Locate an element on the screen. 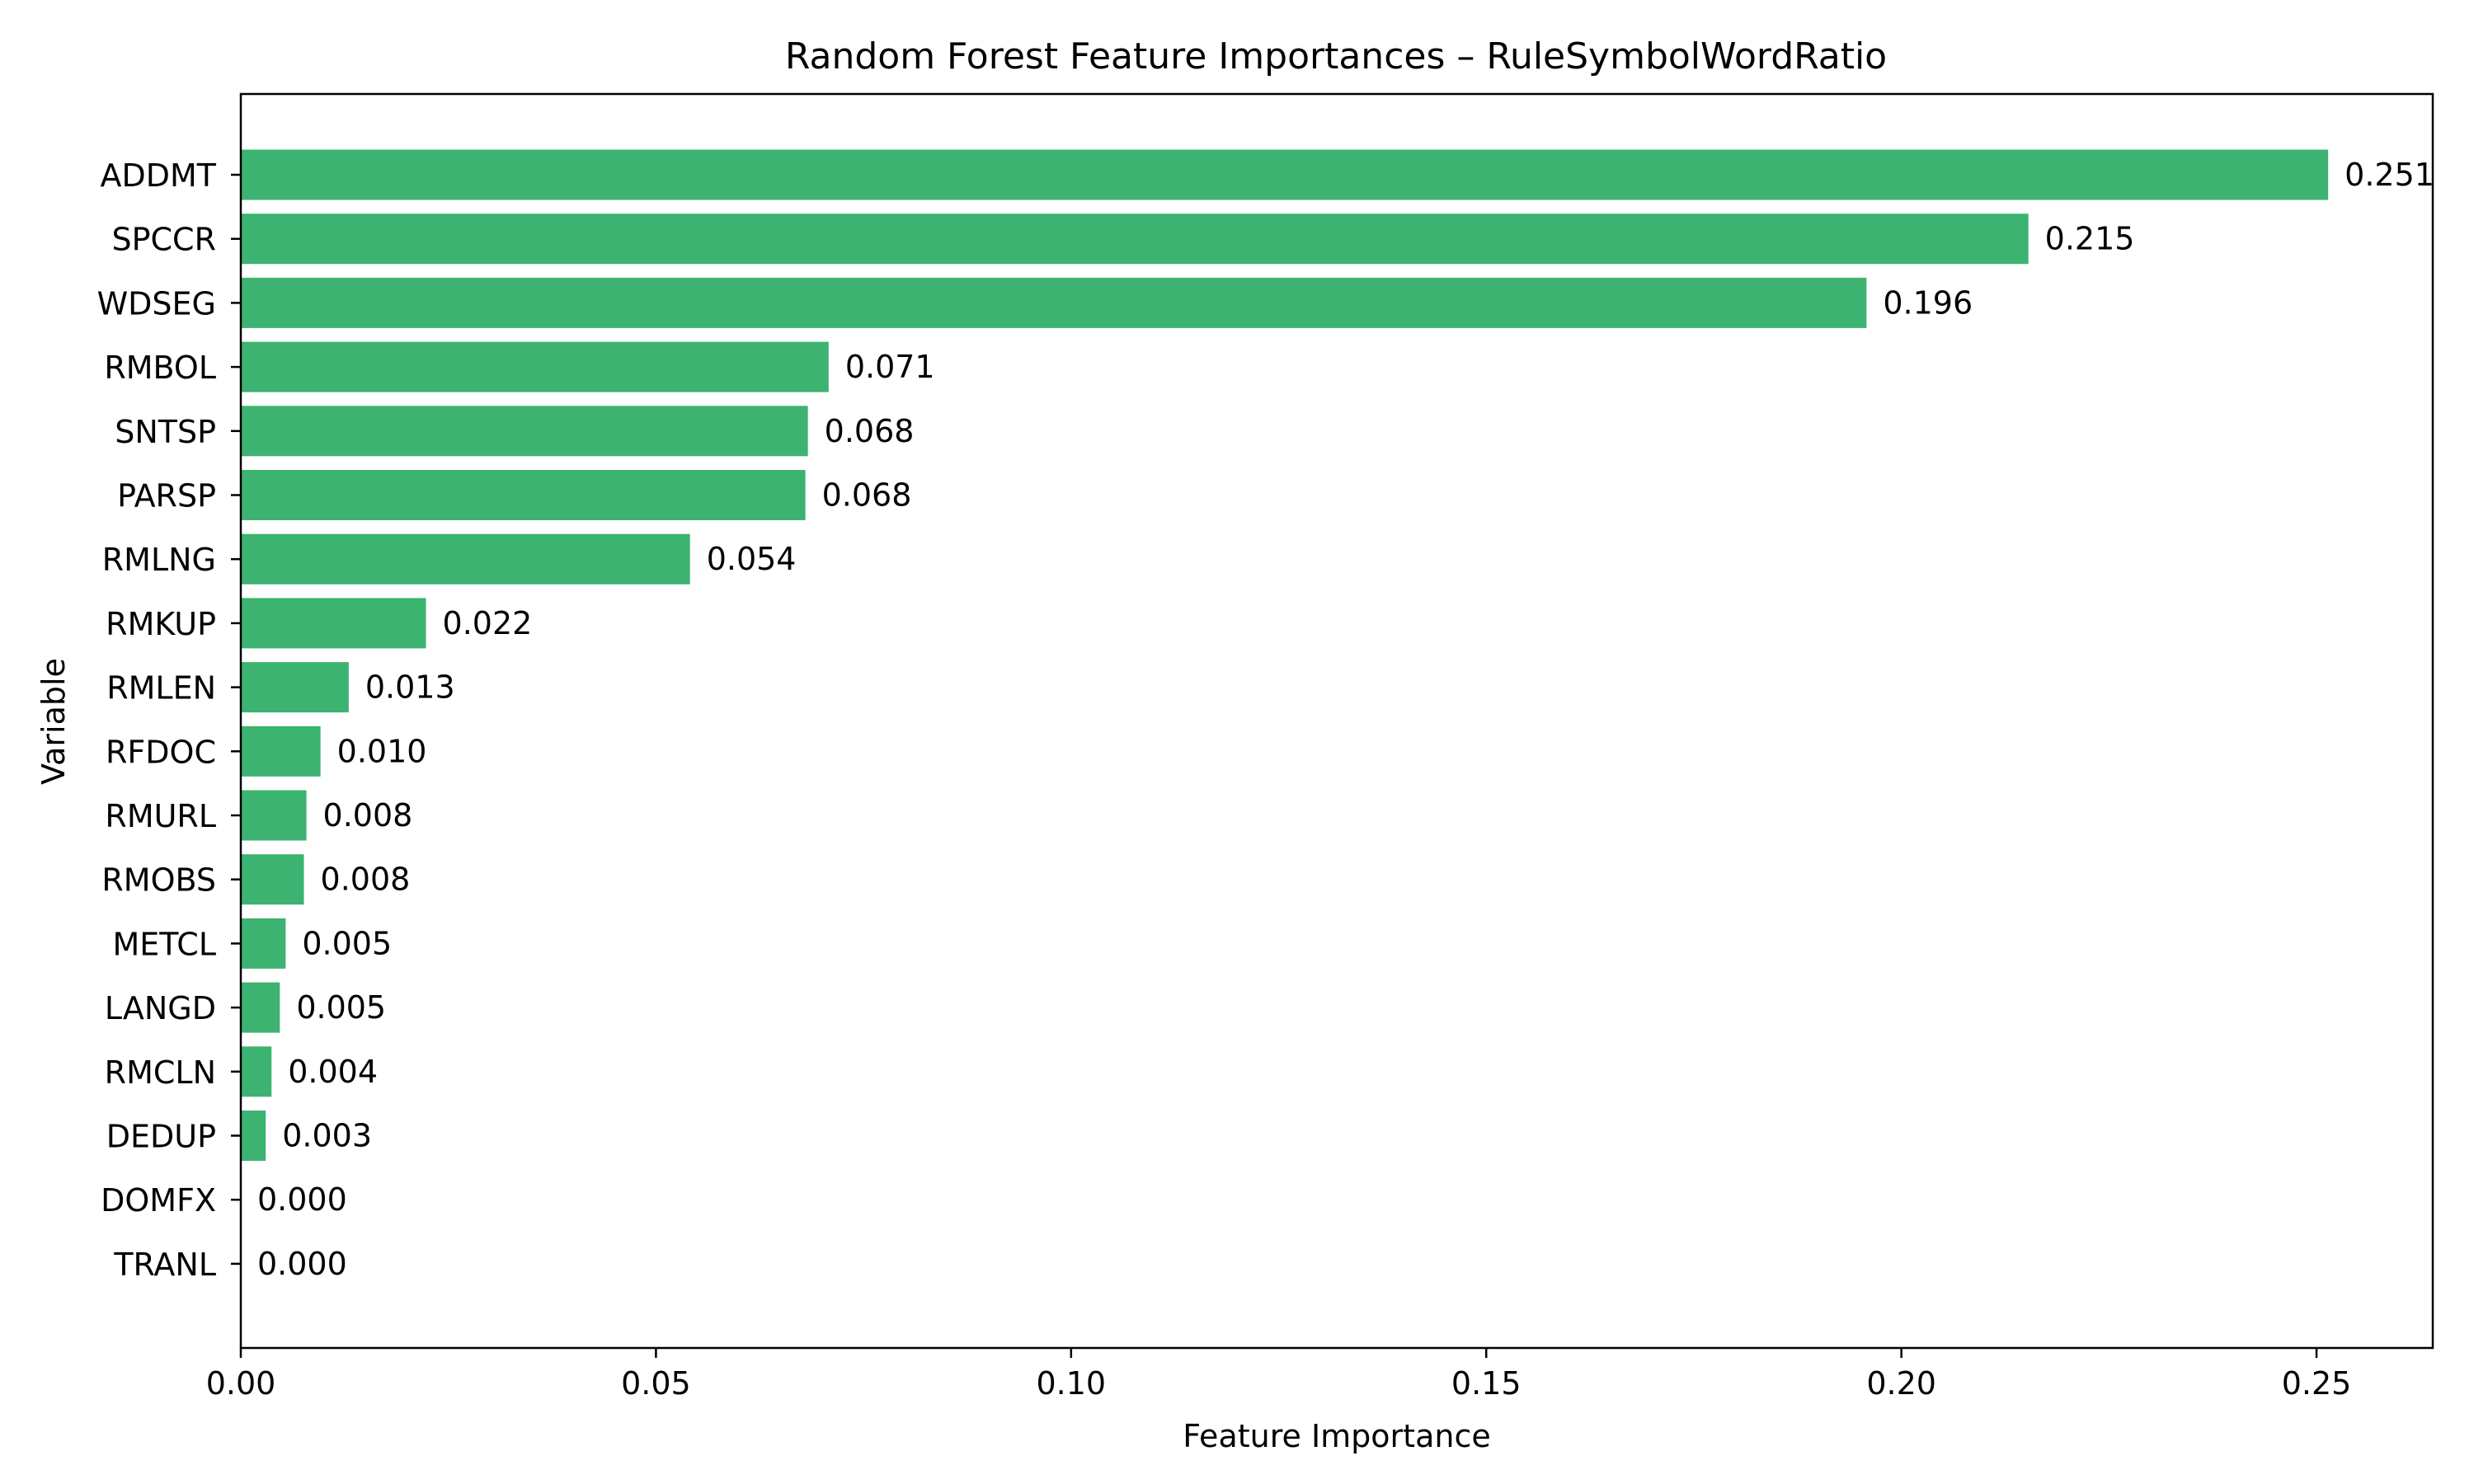 The image size is (2474, 1484). bar-rmkup is located at coordinates (333, 623).